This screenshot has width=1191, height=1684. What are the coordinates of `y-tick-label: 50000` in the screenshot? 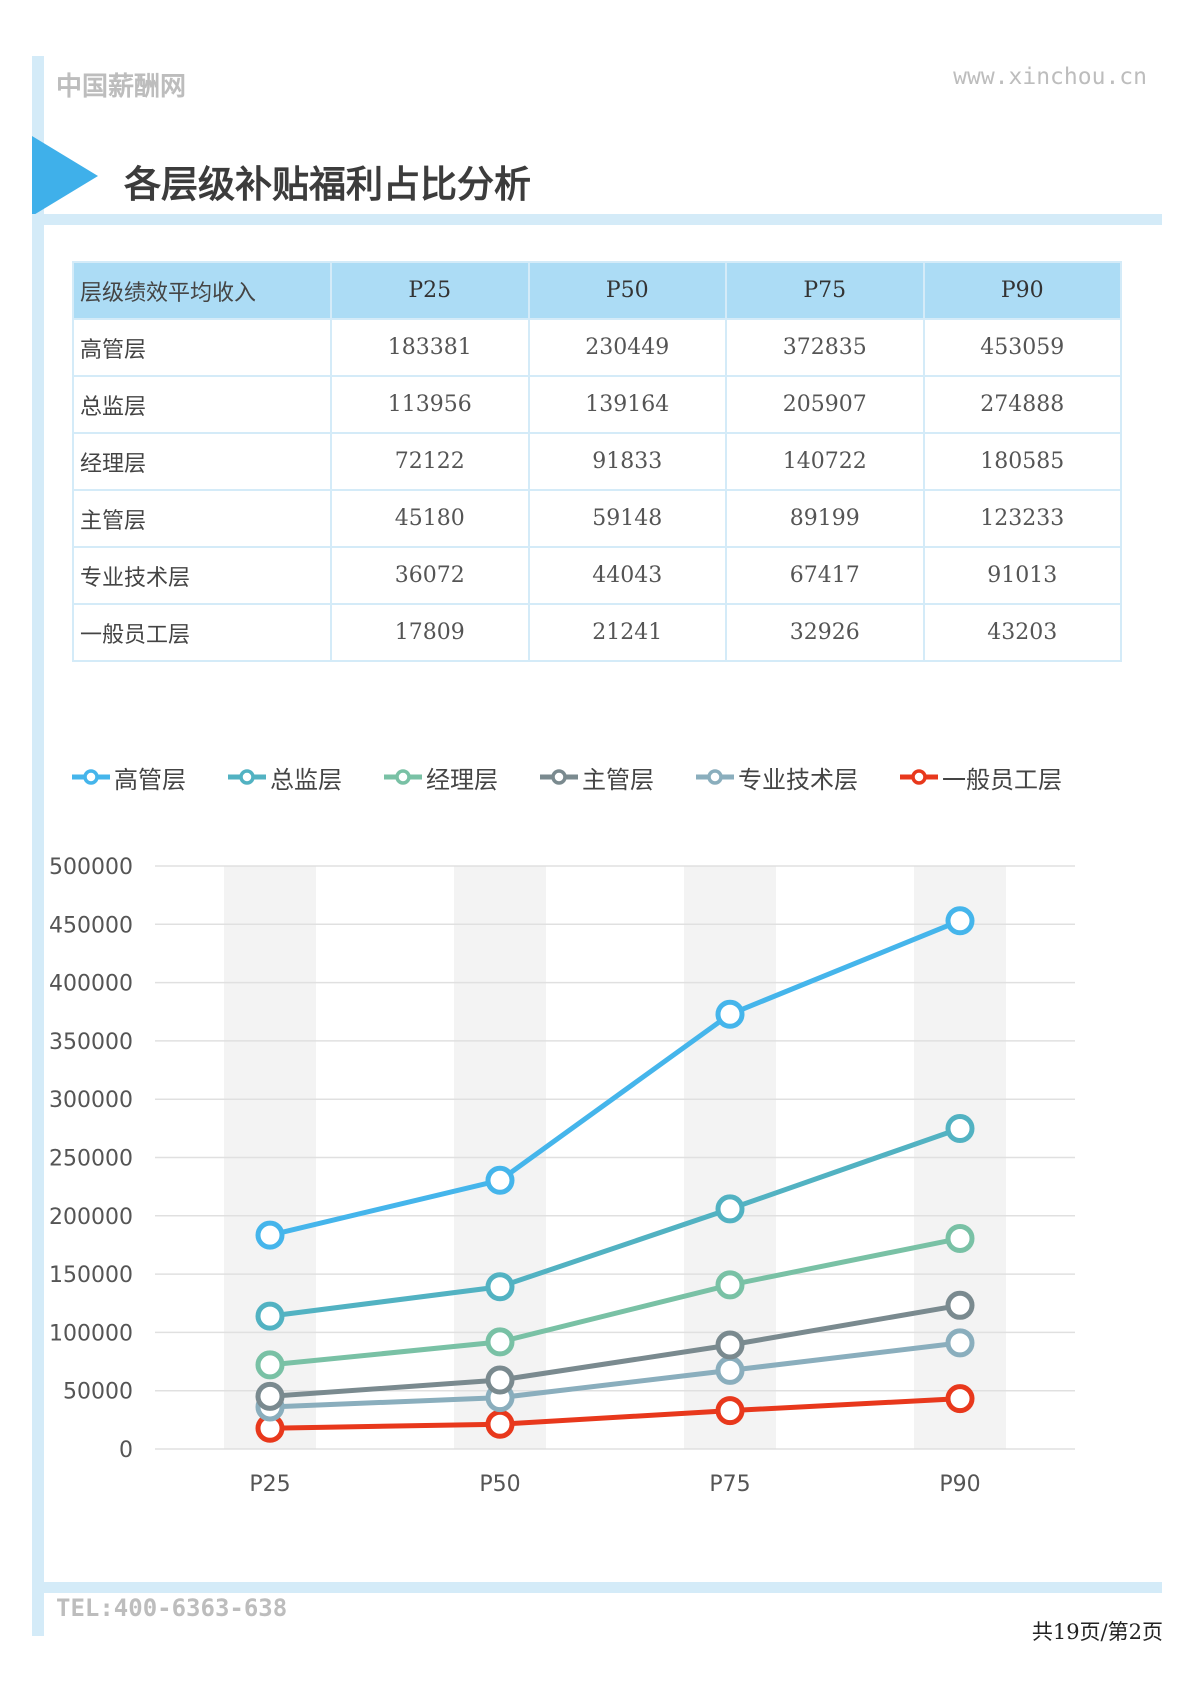 It's located at (98, 1392).